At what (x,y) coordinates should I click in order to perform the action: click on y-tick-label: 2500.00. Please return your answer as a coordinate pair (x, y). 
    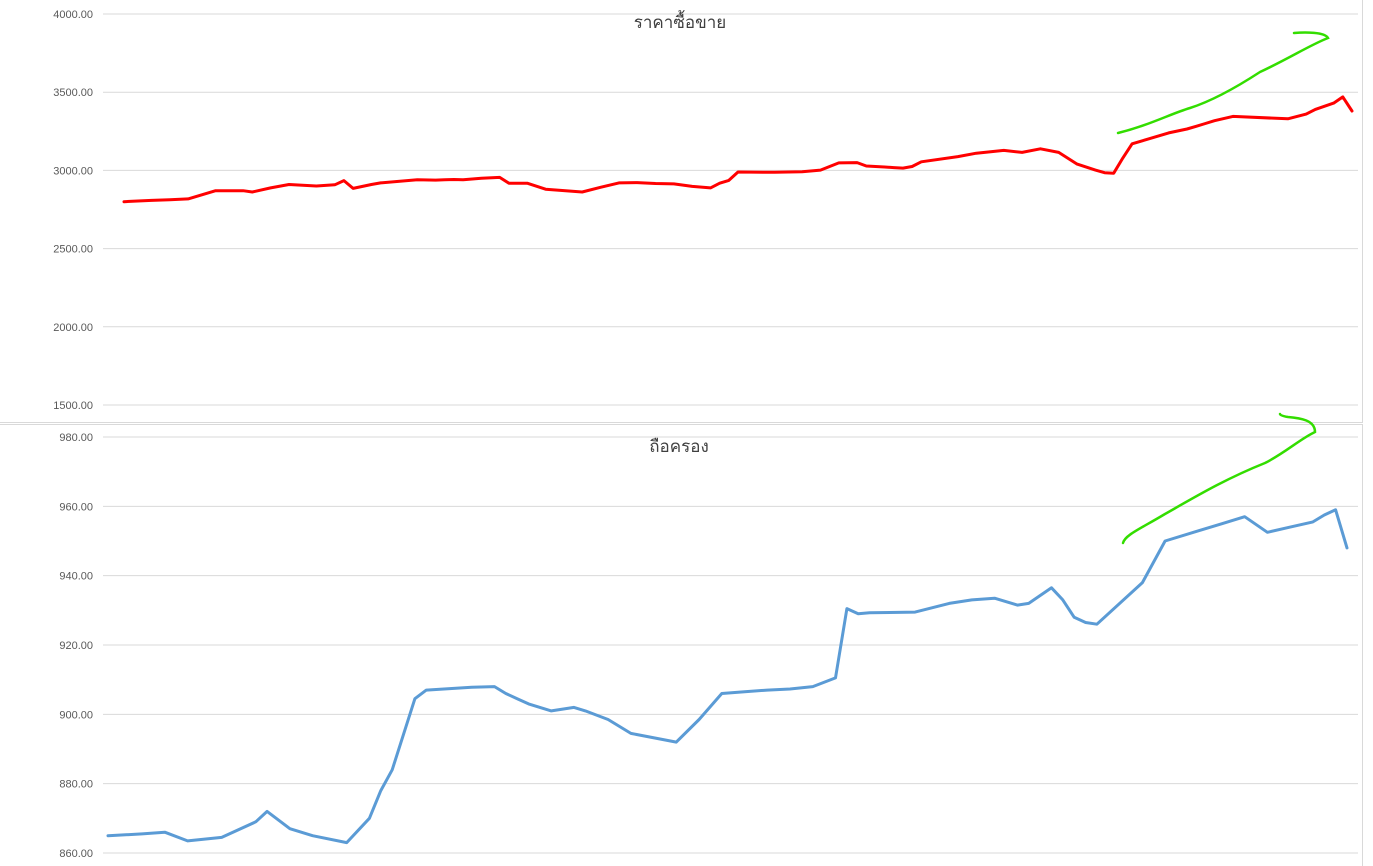
    Looking at the image, I should click on (73, 250).